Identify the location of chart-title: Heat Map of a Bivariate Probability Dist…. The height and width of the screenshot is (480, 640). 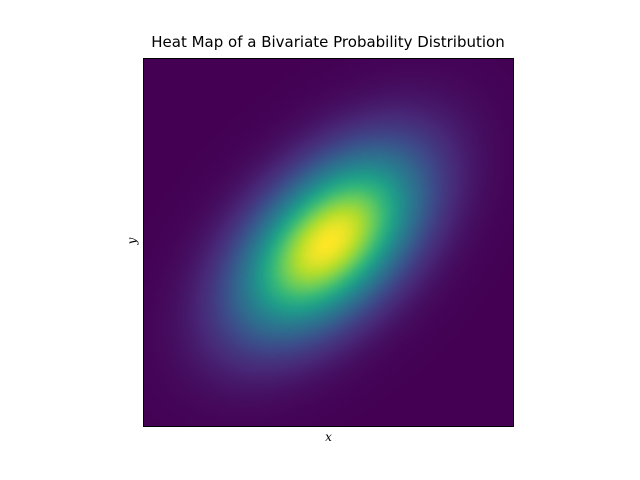
(328, 42).